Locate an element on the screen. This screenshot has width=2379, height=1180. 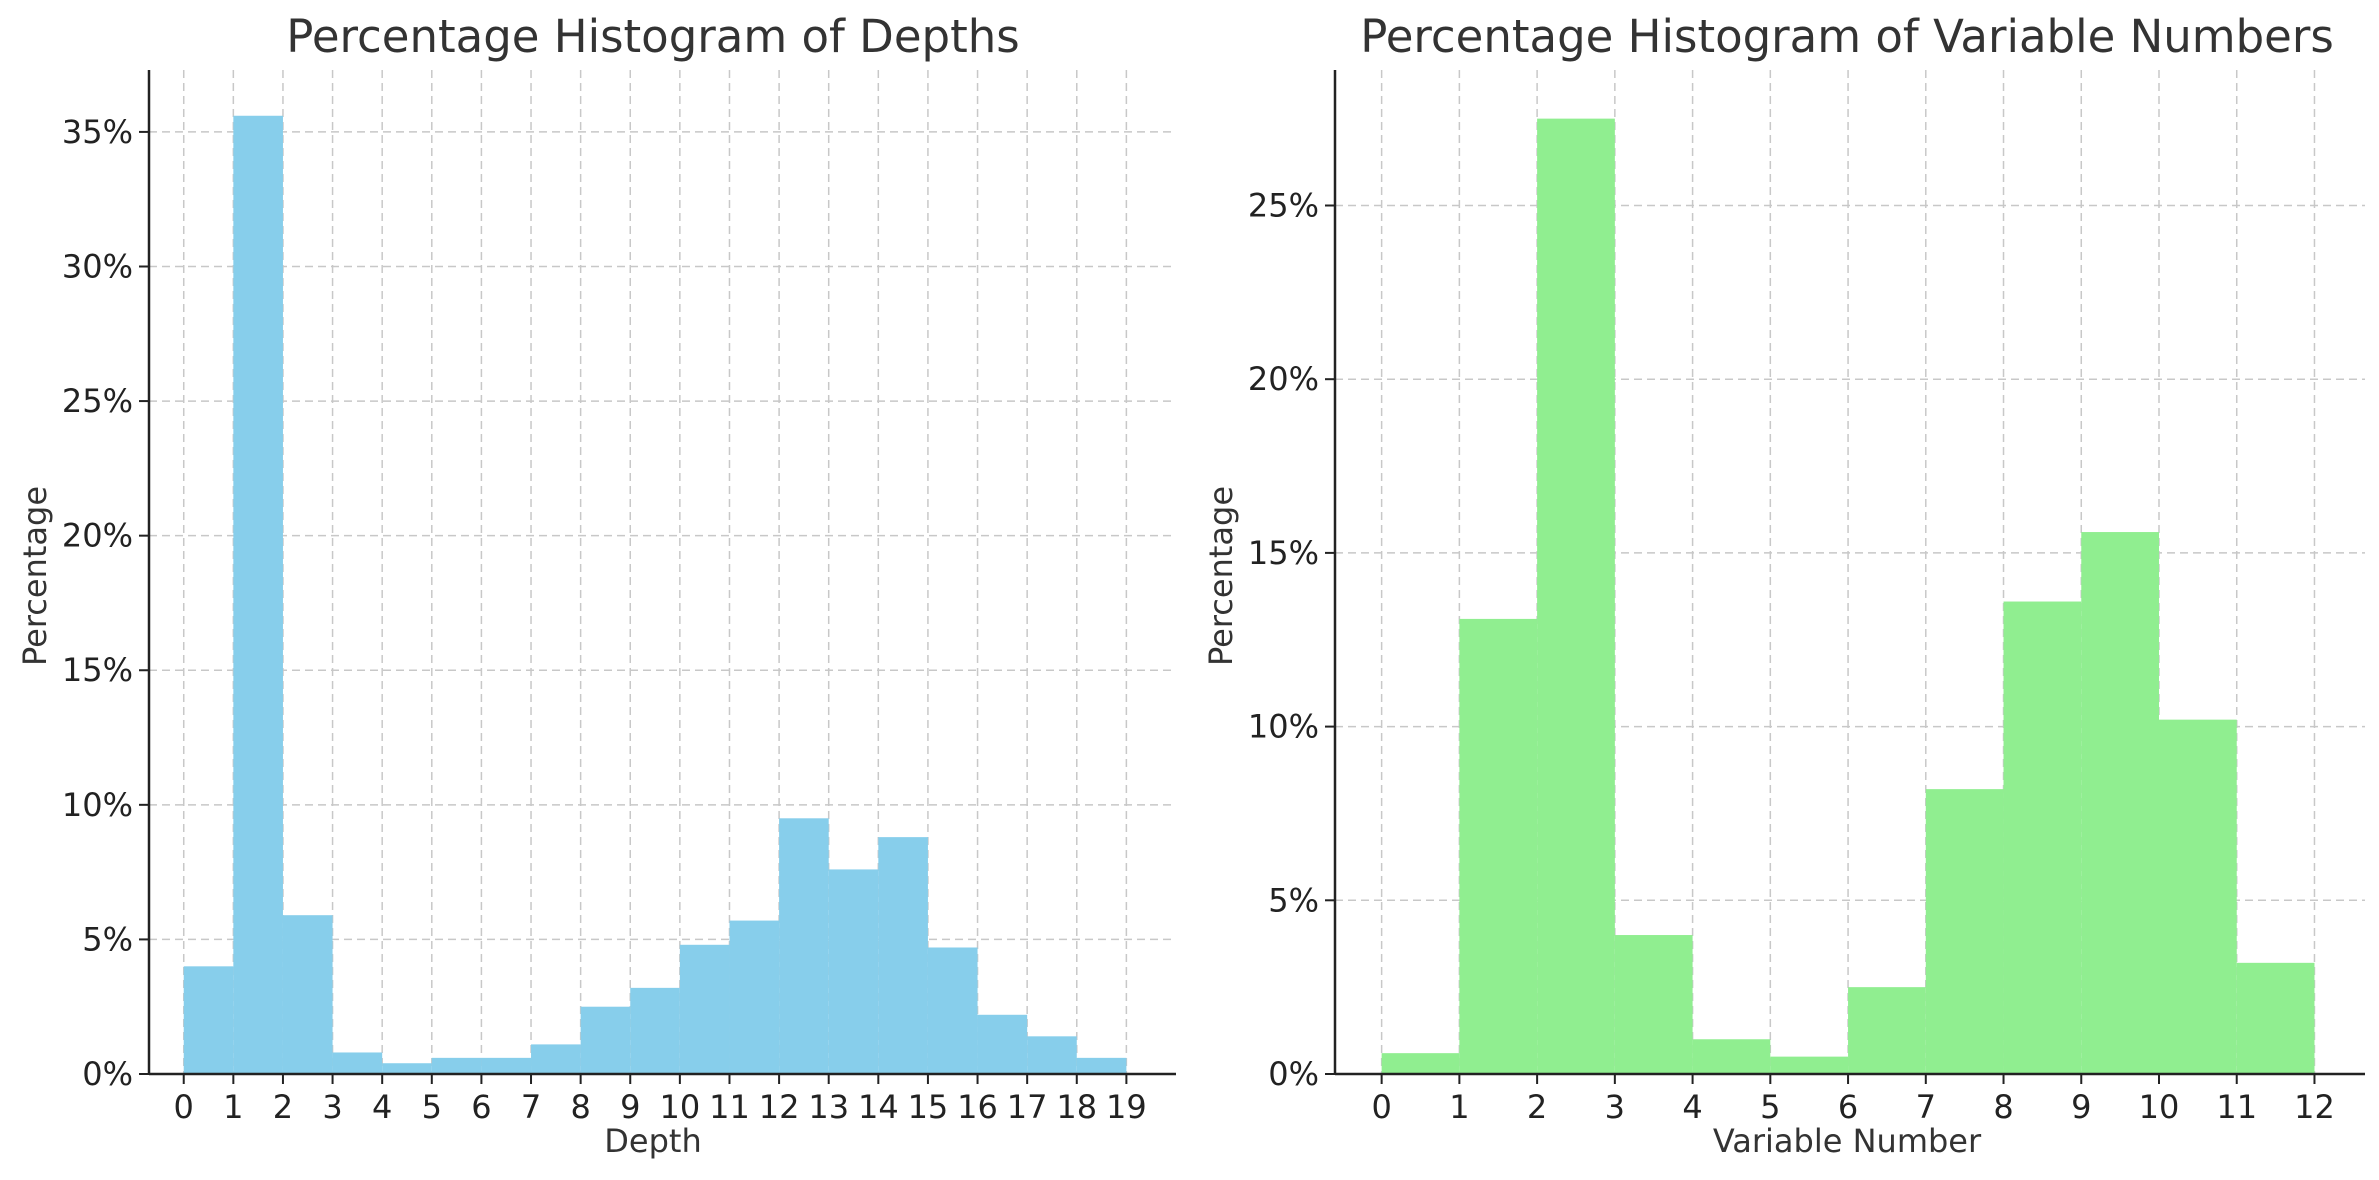
variable-number-x-tick-label: 5 is located at coordinates (1770, 1107).